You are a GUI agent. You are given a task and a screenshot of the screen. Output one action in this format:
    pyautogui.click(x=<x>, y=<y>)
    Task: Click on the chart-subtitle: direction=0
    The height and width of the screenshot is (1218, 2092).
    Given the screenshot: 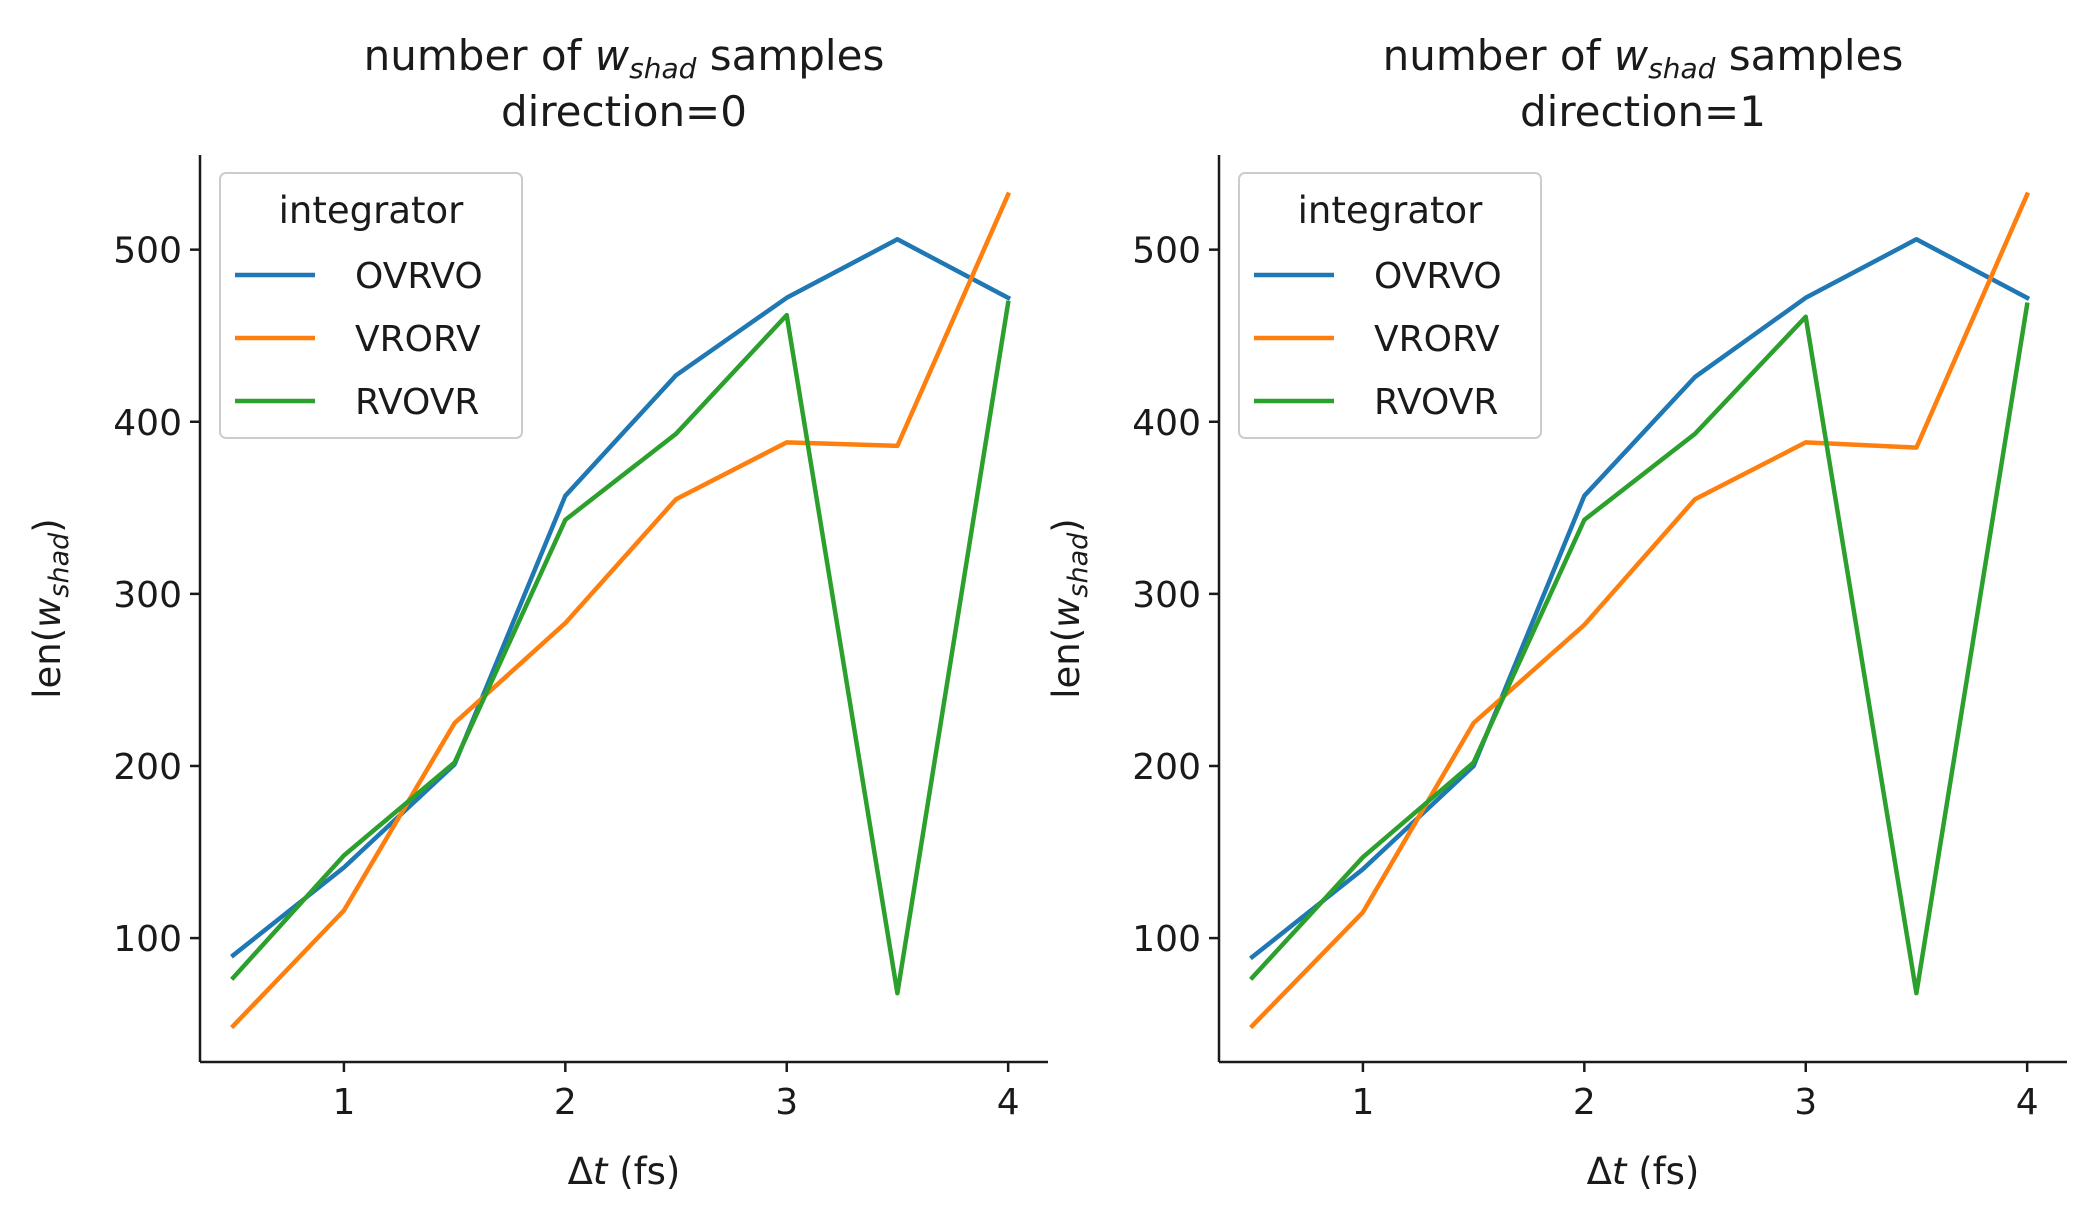 What is the action you would take?
    pyautogui.click(x=624, y=111)
    